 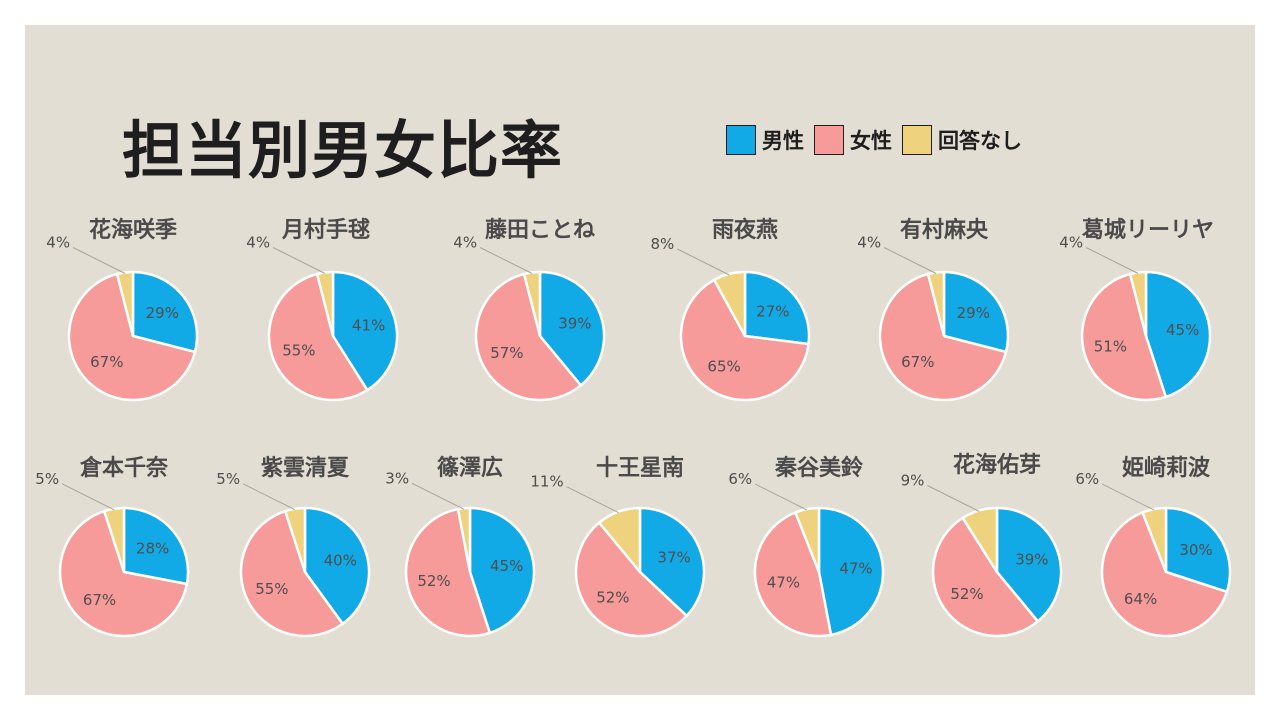 I want to click on slice-label-male: 47%, so click(x=855, y=569).